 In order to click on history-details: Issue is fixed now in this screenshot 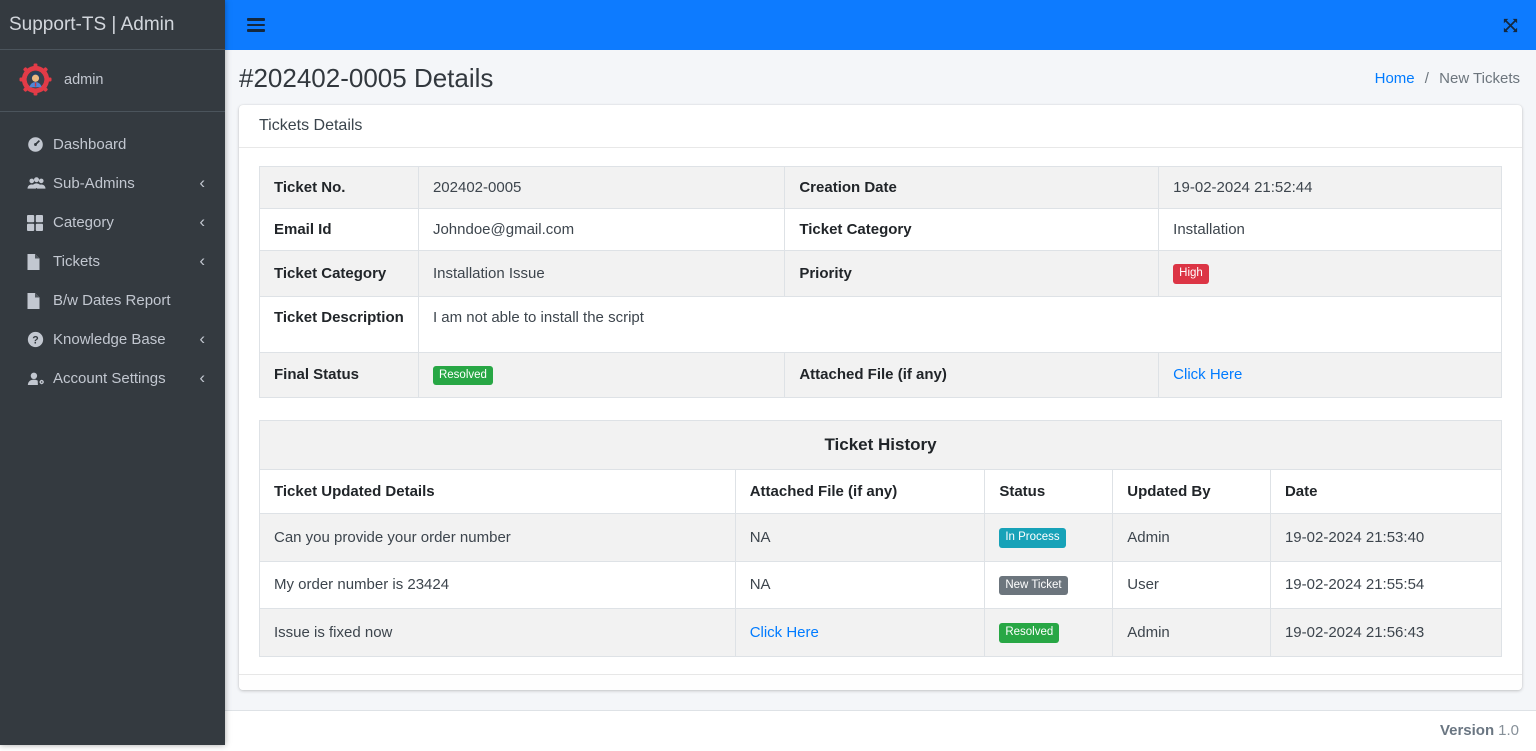, I will do `click(497, 632)`.